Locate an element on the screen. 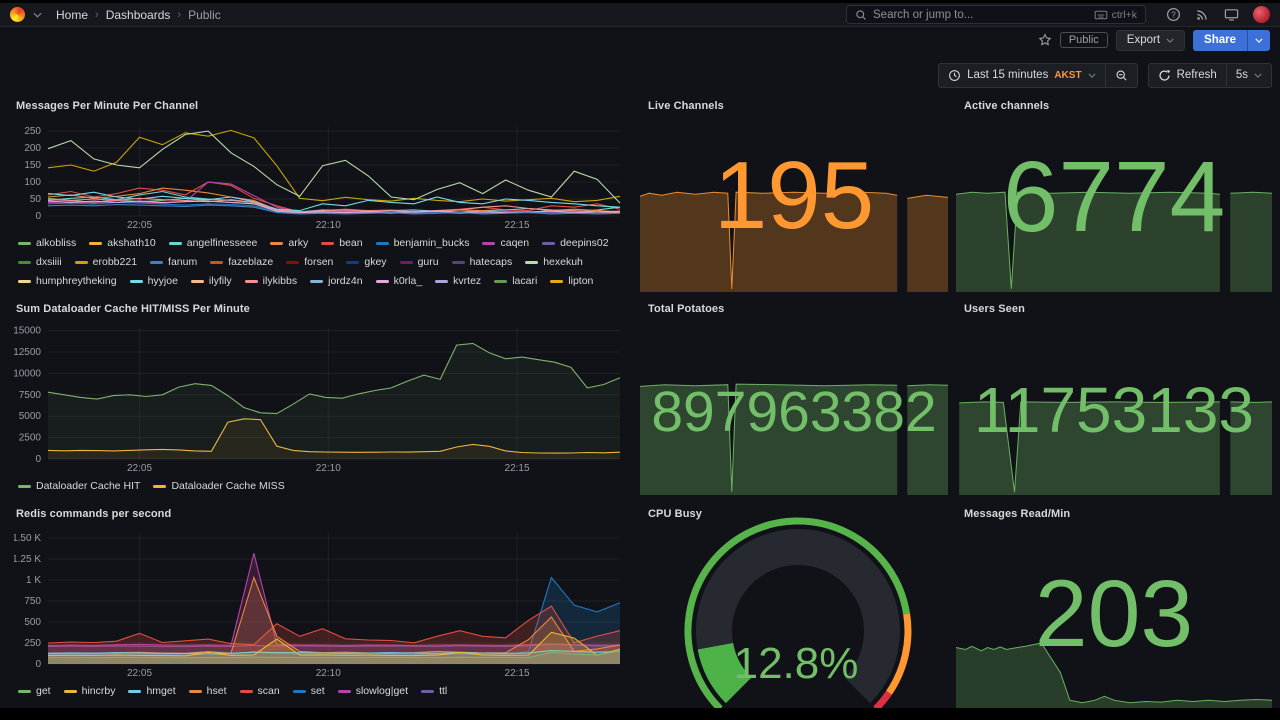 This screenshot has height=720, width=1280. time-range-picker: Last 15 minutes AKST is located at coordinates (1021, 75).